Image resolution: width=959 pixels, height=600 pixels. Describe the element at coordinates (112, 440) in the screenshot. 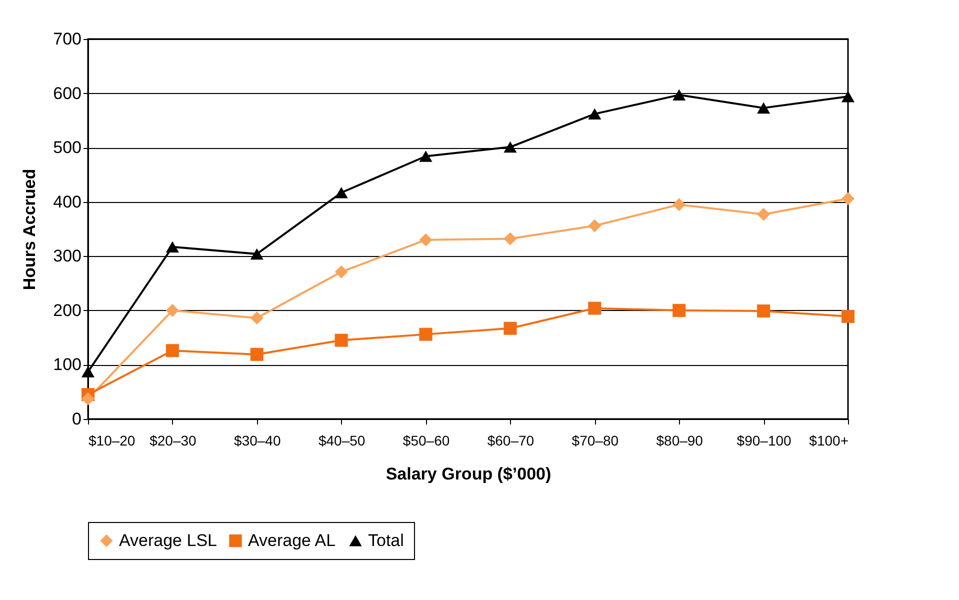

I see `x-tick-label: $10–20` at that location.